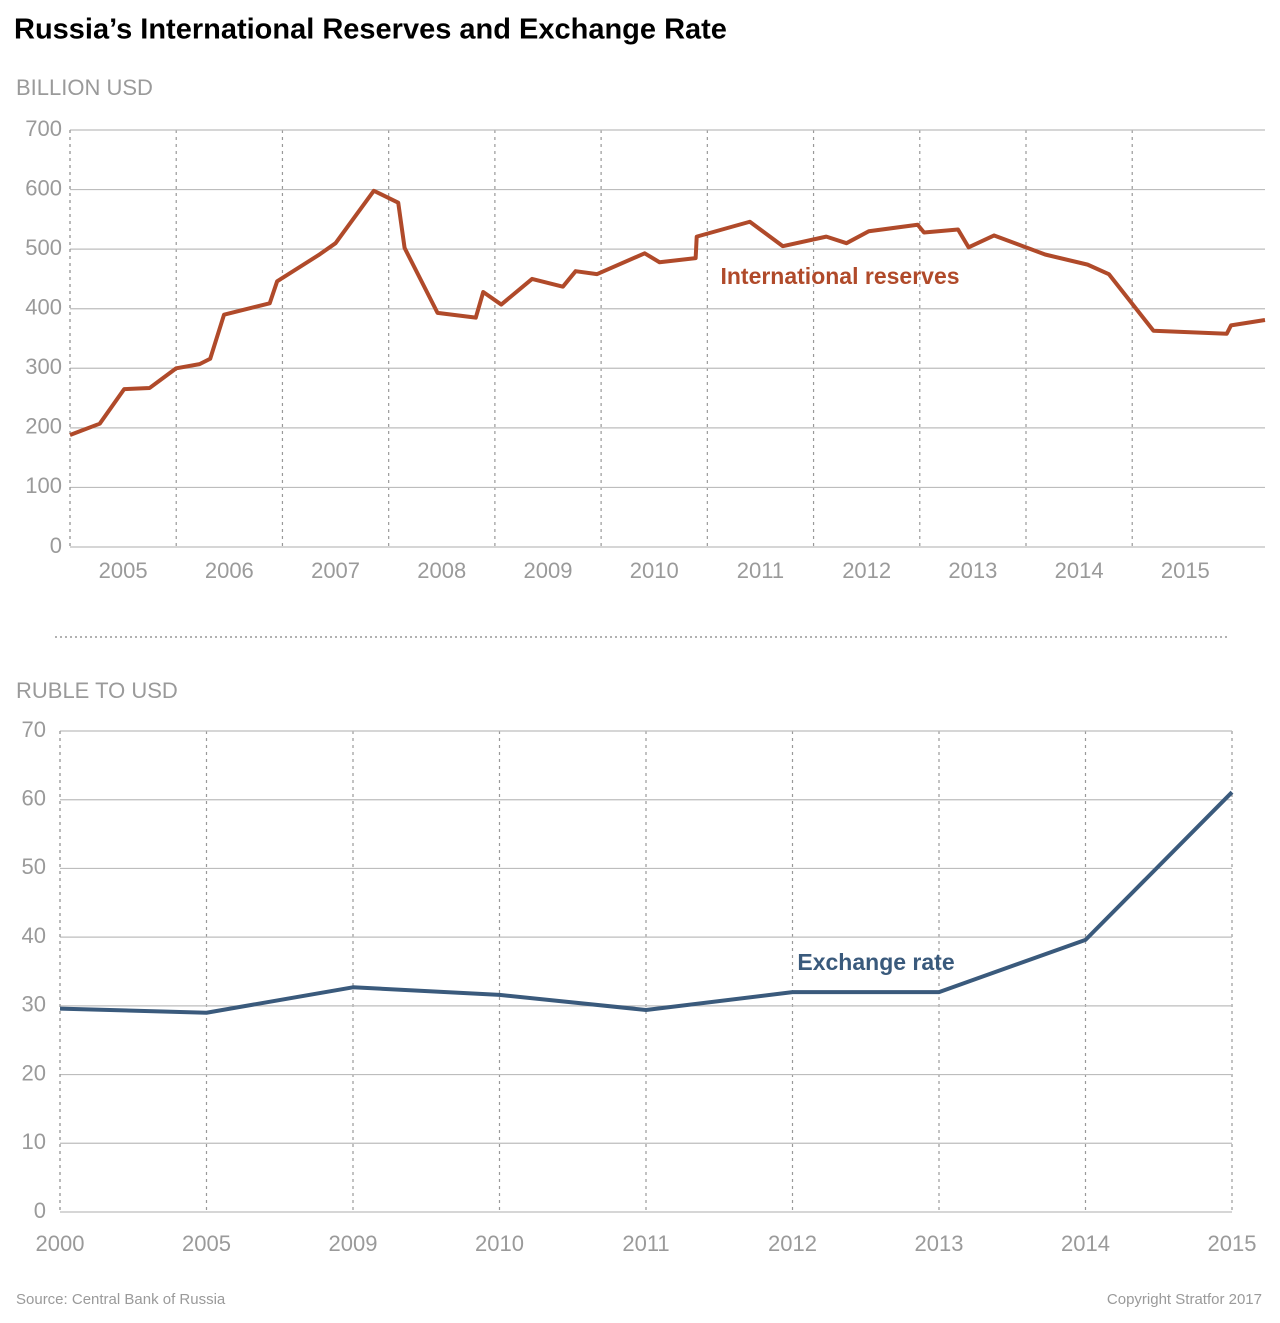 Image resolution: width=1280 pixels, height=1323 pixels. What do you see at coordinates (43, 426) in the screenshot?
I see `y-tick-label: 200` at bounding box center [43, 426].